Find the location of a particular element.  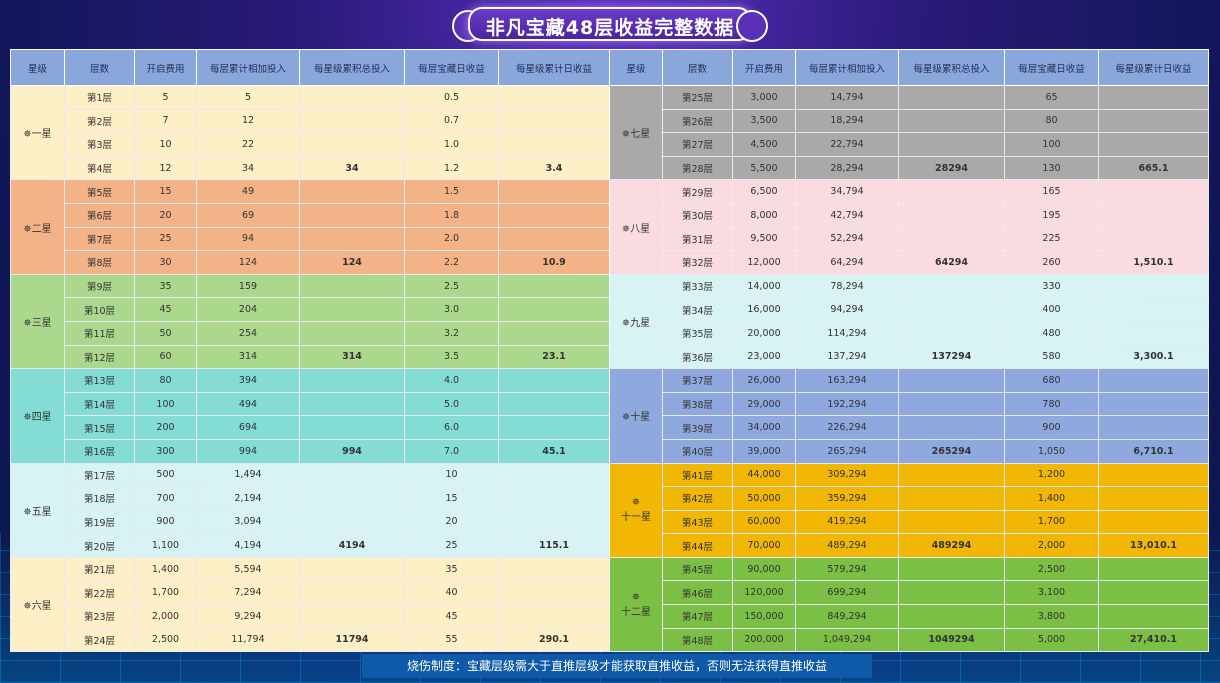

level-cell: 第44层 is located at coordinates (697, 545).